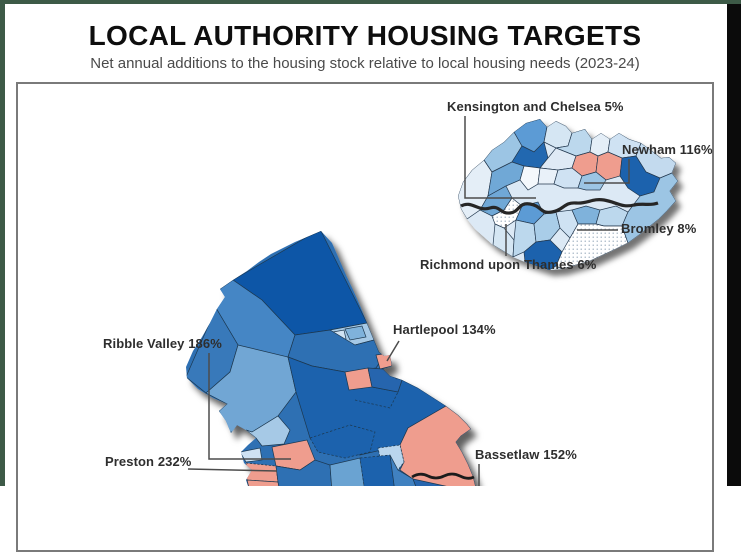 This screenshot has width=741, height=552. I want to click on river-humber, so click(443, 476).